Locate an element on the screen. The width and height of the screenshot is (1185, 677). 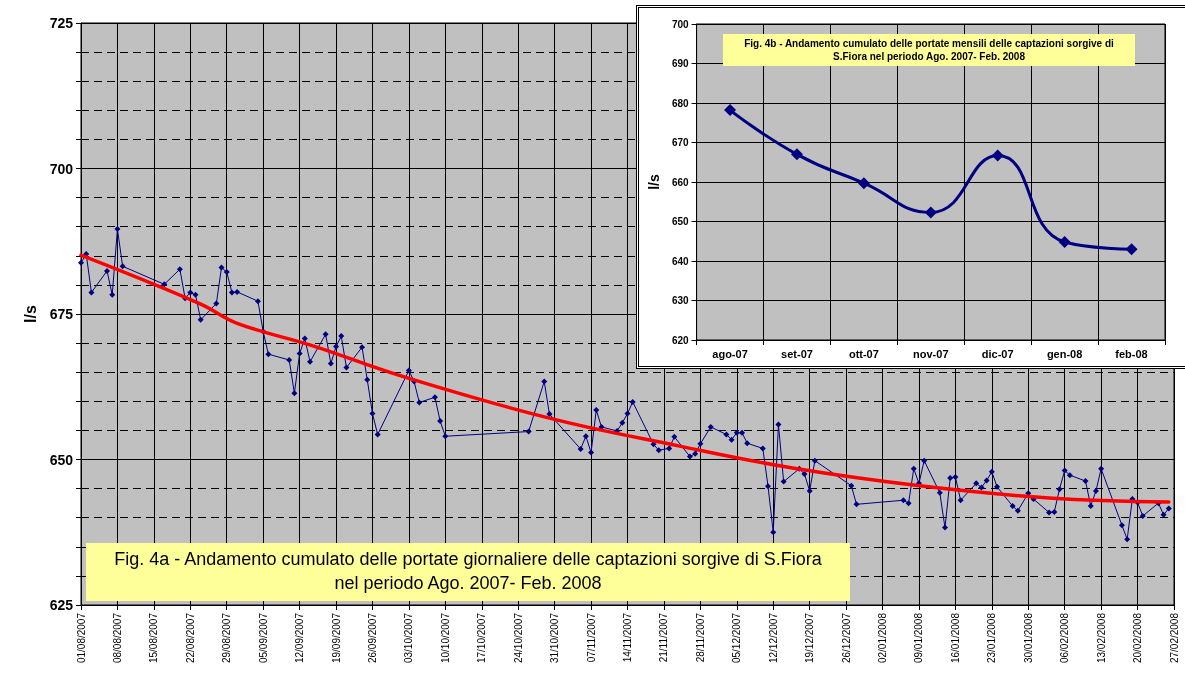
caption-box: Fig. 4b - Andamento cumulato delle portate mensili delle captazioni sorgive di S.Fiora nel periodo Ago. 2007- Feb. 2008 is located at coordinates (929, 50).